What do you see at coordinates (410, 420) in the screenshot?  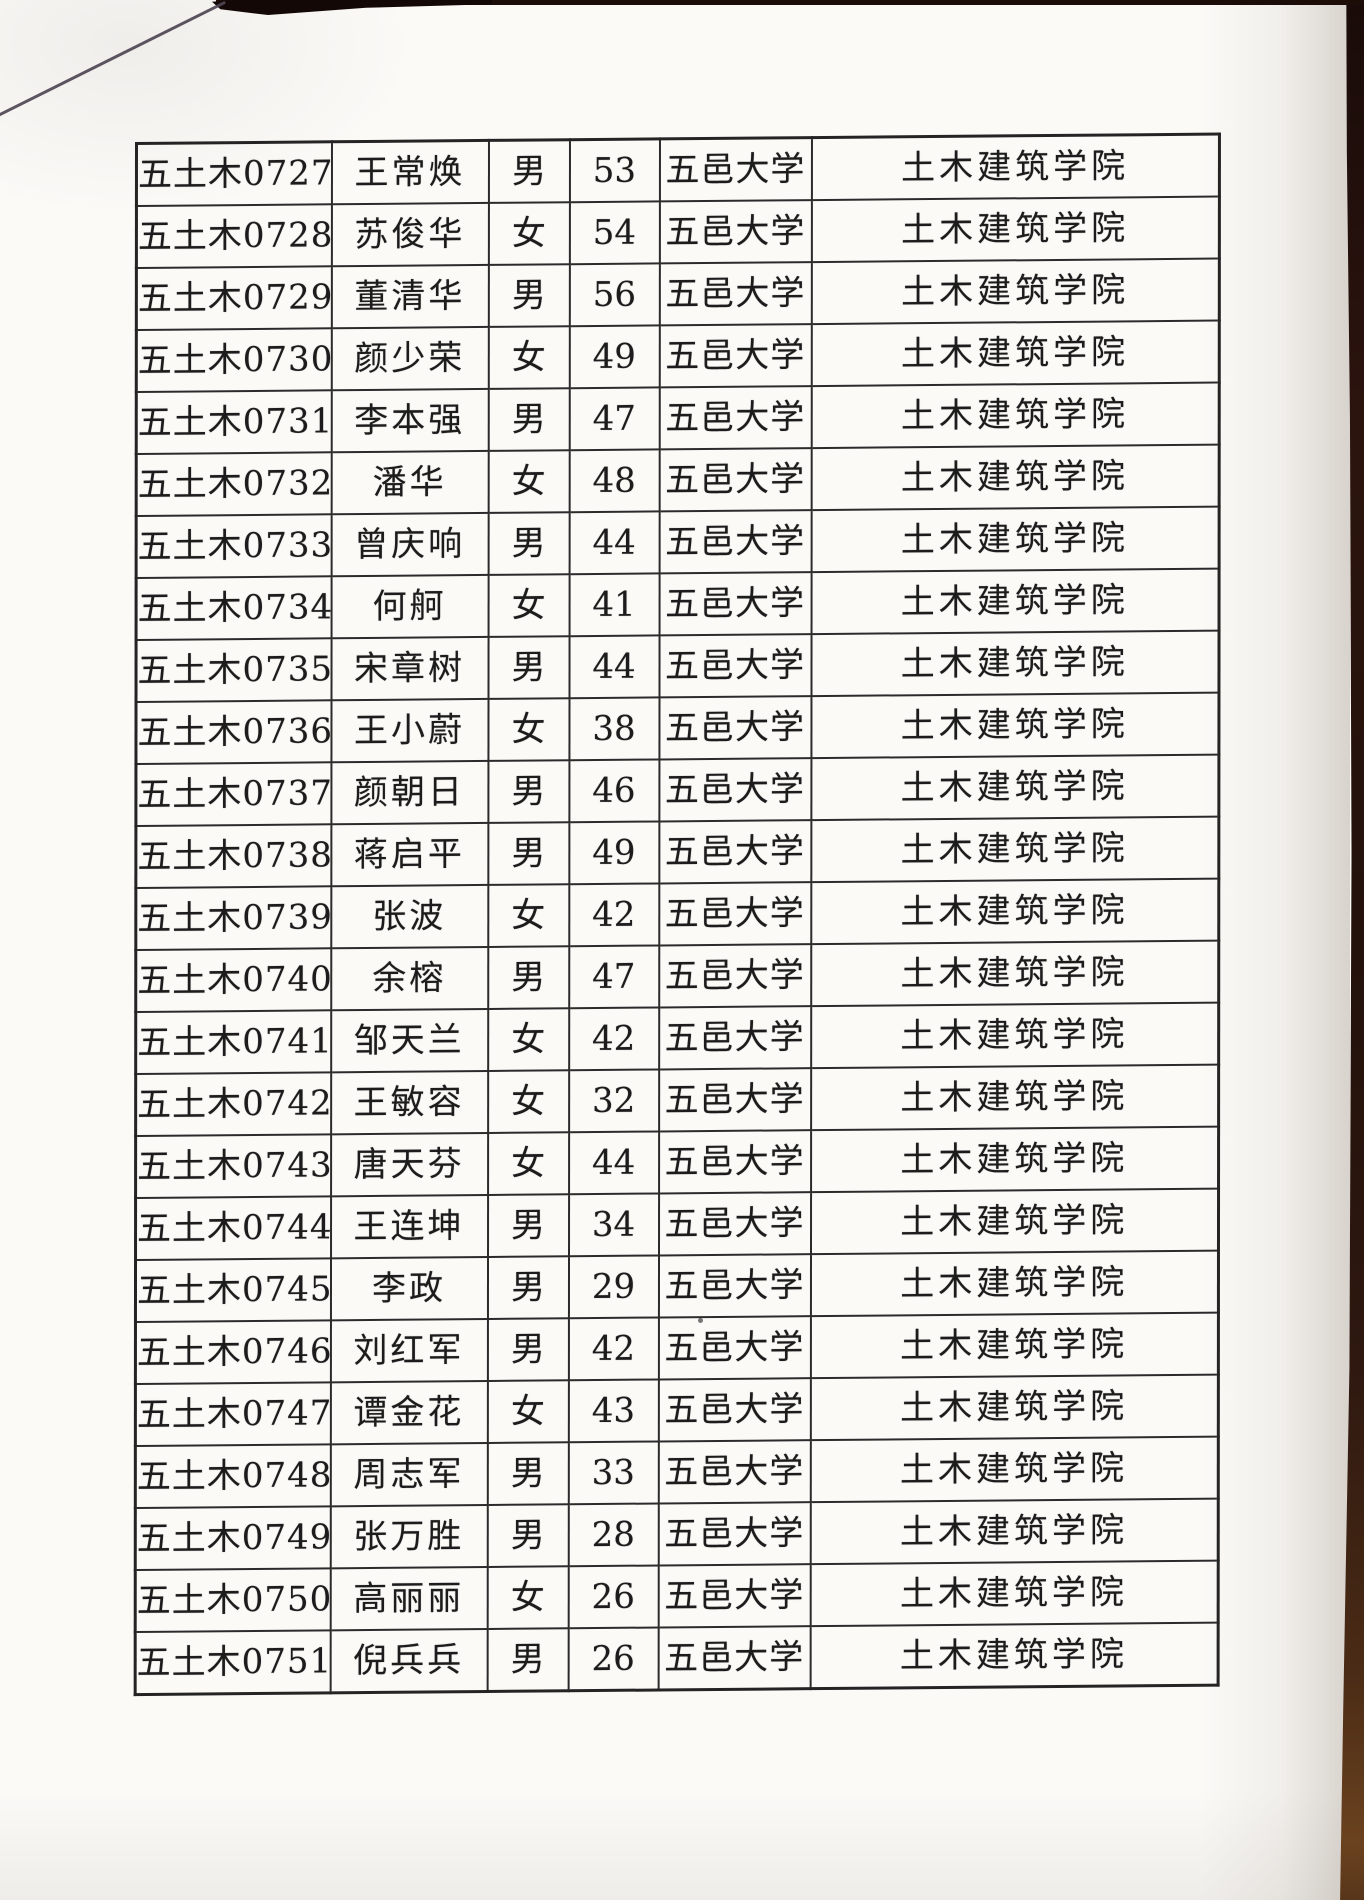 I see `cell-name: 李本强` at bounding box center [410, 420].